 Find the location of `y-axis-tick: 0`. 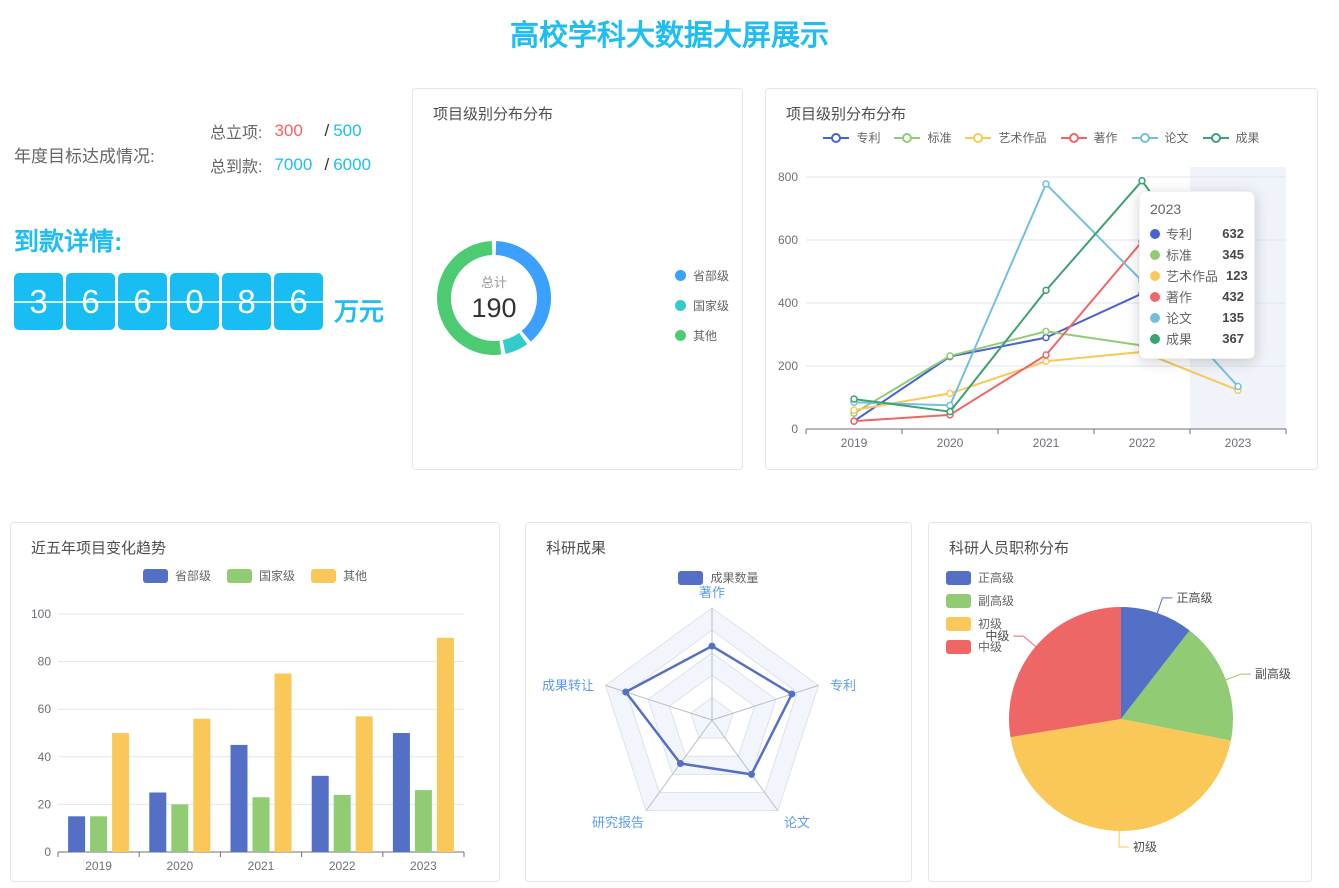

y-axis-tick: 0 is located at coordinates (47, 852).